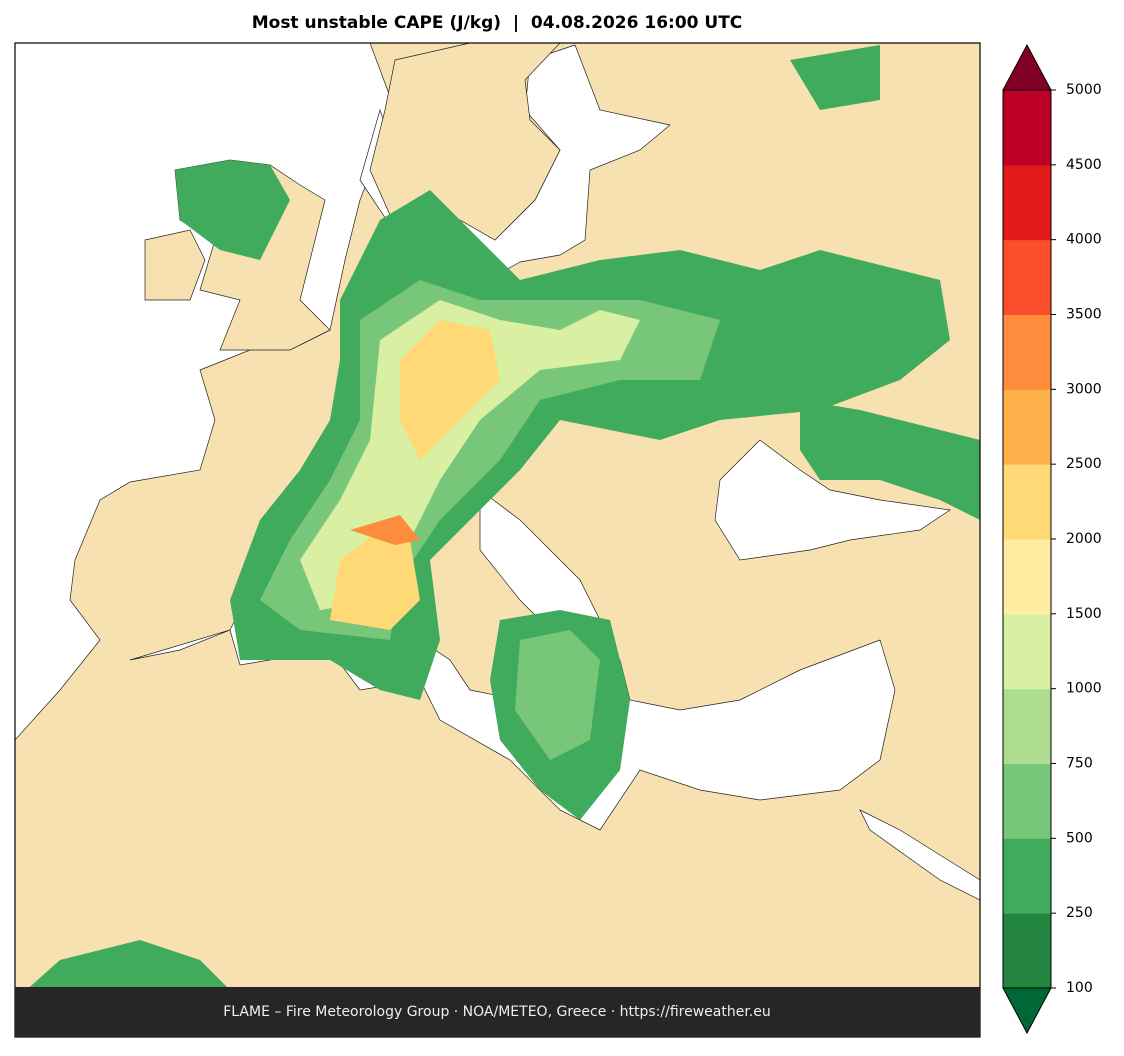 This screenshot has width=1124, height=1056. Describe the element at coordinates (1079, 838) in the screenshot. I see `colorbar-tick-label: 500` at that location.